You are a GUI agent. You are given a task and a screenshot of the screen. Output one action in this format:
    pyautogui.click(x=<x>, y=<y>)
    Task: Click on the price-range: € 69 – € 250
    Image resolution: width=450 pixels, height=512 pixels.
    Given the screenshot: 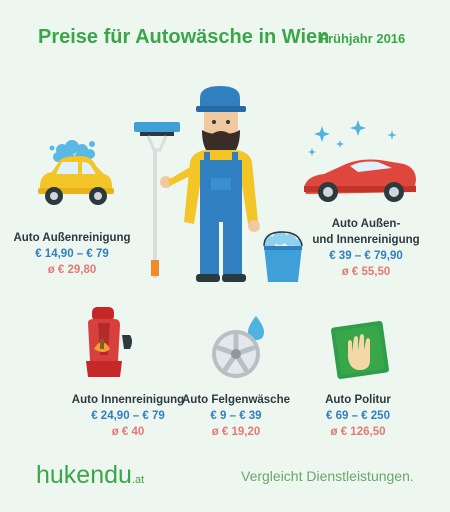 What is the action you would take?
    pyautogui.click(x=358, y=416)
    